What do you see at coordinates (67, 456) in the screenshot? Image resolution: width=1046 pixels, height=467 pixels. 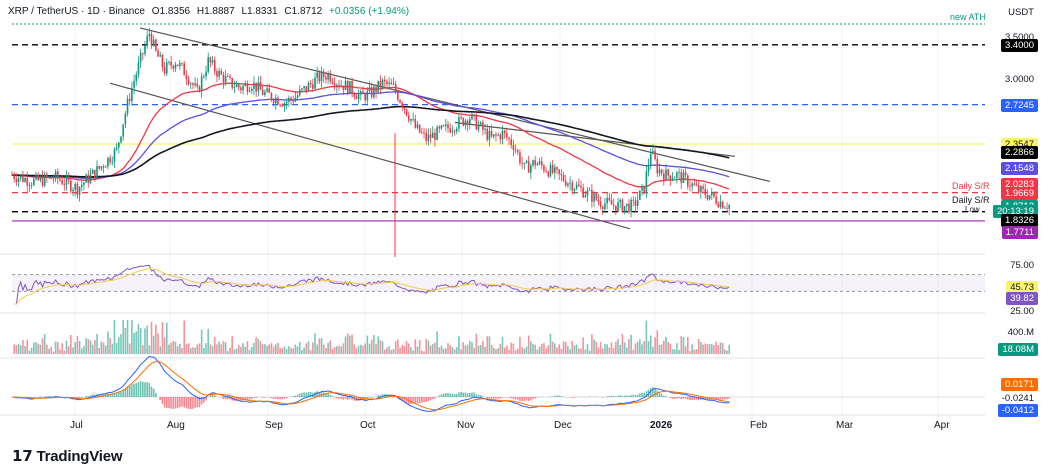 I see `tradingview-logo: 𝟭𝟳 TradingView` at bounding box center [67, 456].